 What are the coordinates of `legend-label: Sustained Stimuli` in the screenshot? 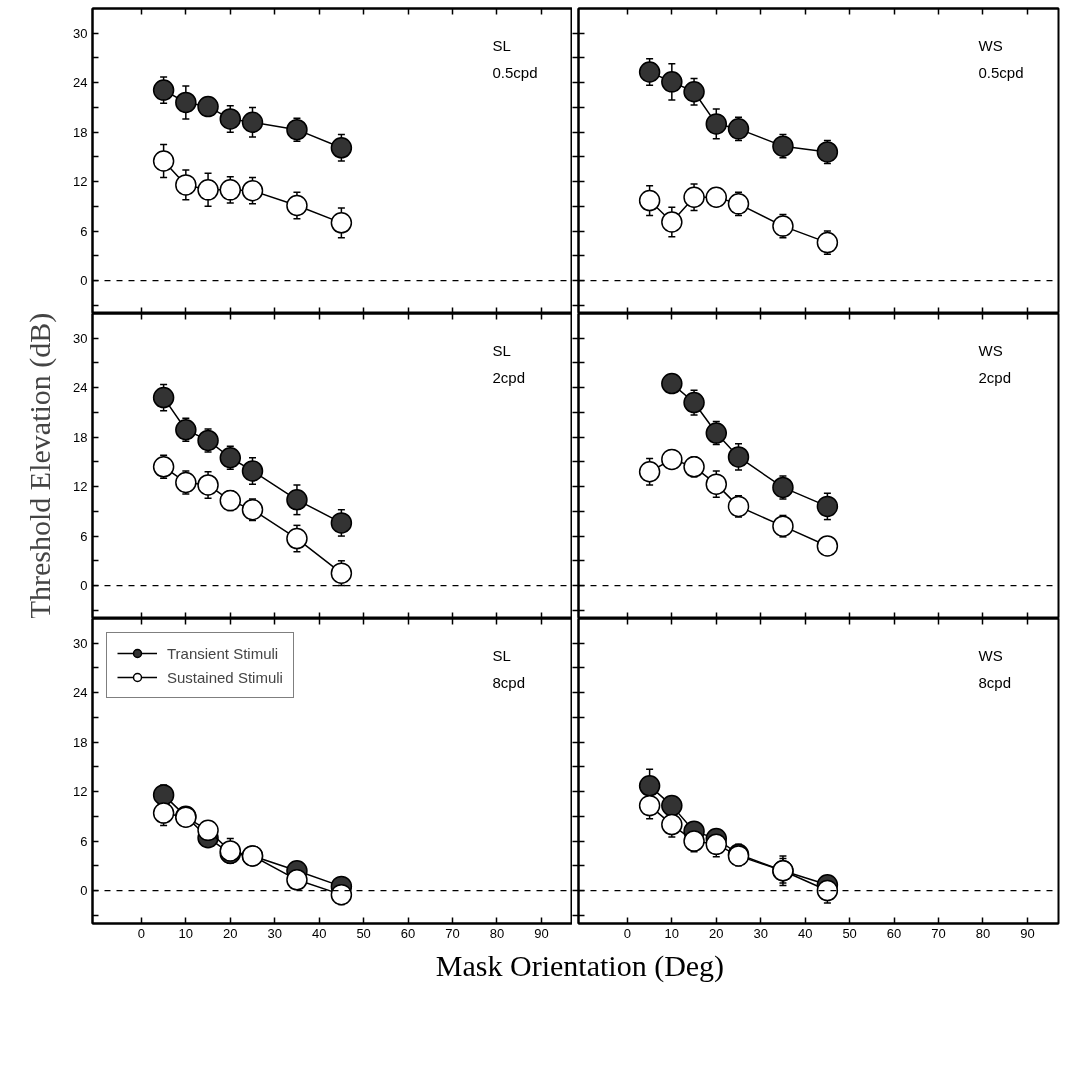 It's located at (225, 677).